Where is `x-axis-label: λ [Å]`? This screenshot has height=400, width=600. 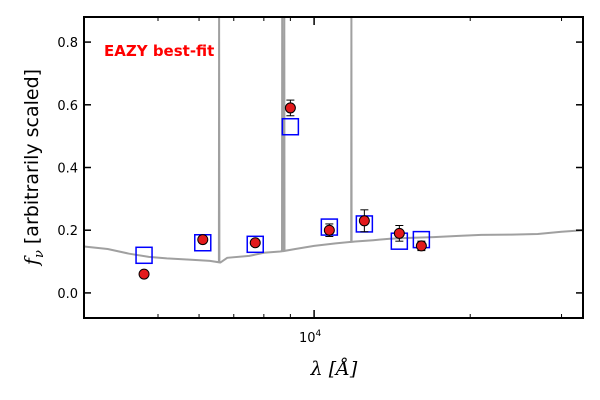
x-axis-label: λ [Å] is located at coordinates (334, 369).